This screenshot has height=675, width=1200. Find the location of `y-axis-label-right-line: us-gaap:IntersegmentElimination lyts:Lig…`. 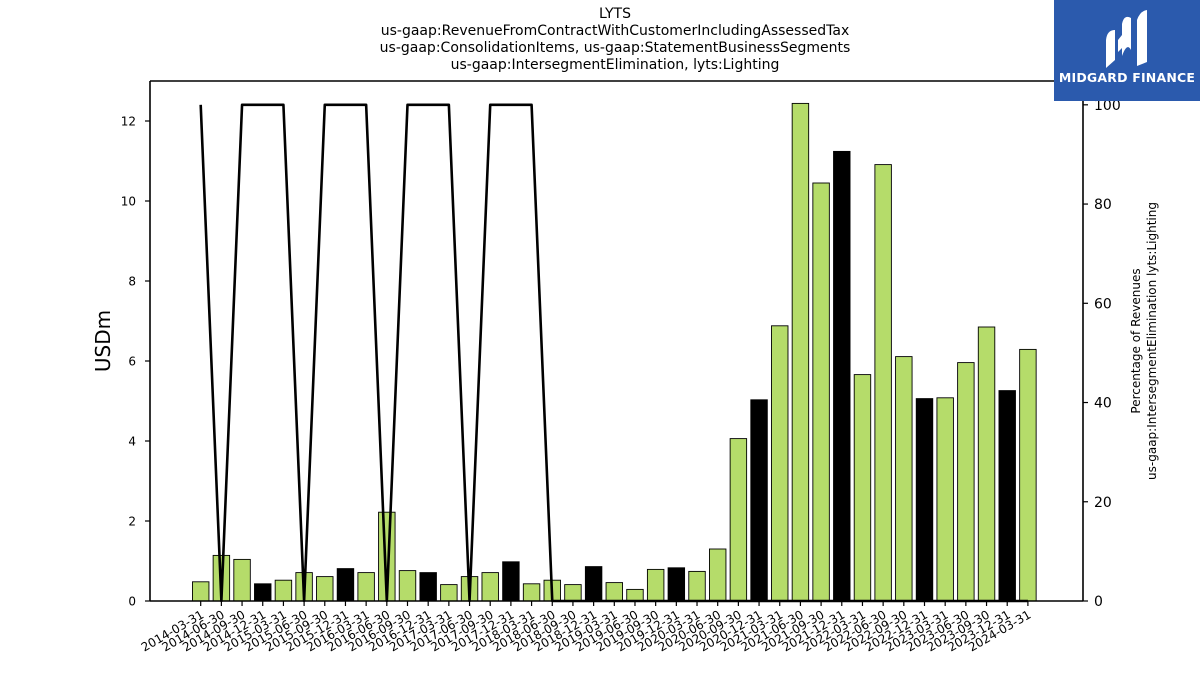

y-axis-label-right-line: us-gaap:IntersegmentElimination lyts:Lig… is located at coordinates (1152, 341).